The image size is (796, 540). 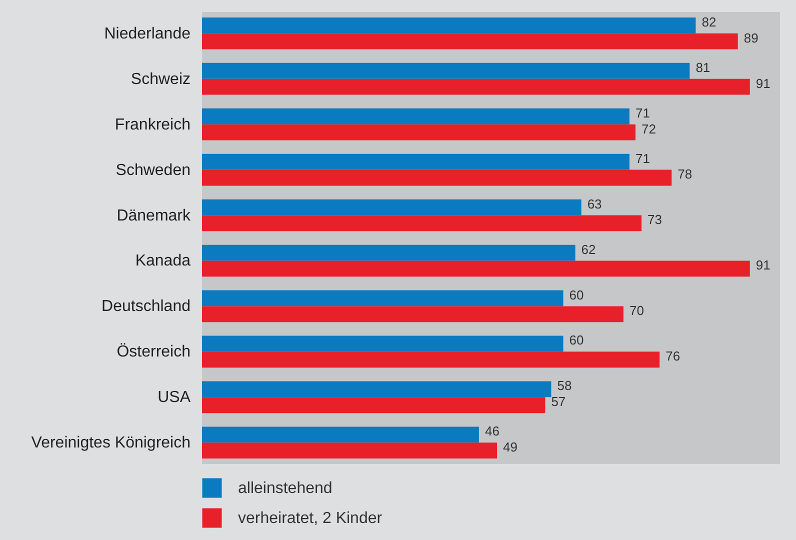 I want to click on data-label: 76, so click(x=673, y=356).